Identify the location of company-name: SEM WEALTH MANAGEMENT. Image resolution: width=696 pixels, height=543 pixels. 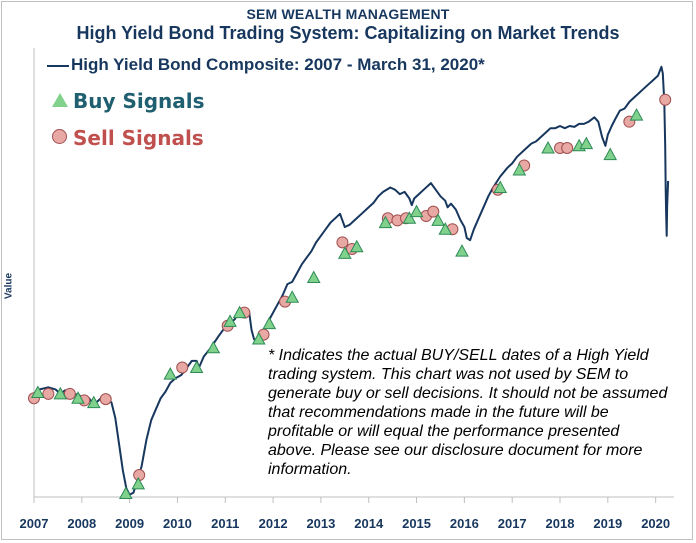
(348, 14).